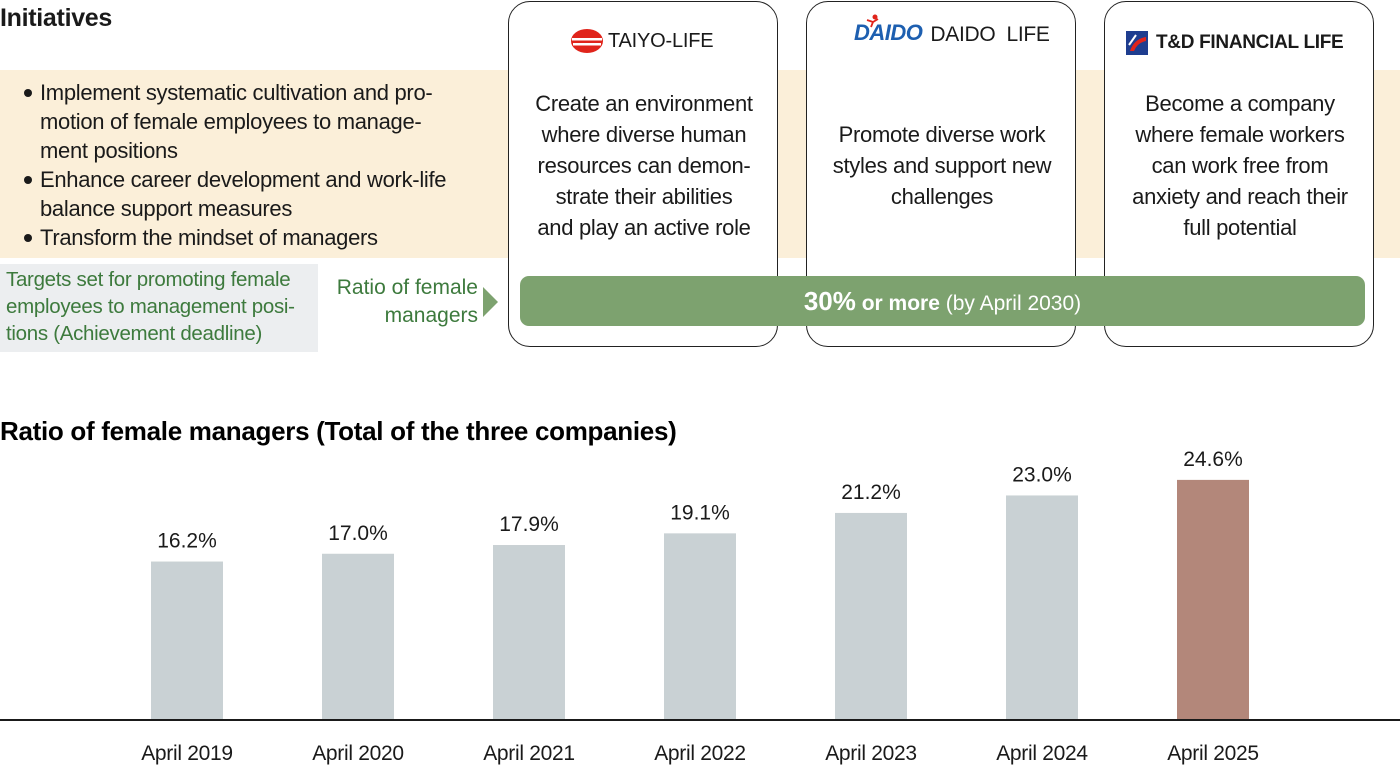  Describe the element at coordinates (134, 333) in the screenshot. I see `text-line: tions (Achievement deadline)` at that location.